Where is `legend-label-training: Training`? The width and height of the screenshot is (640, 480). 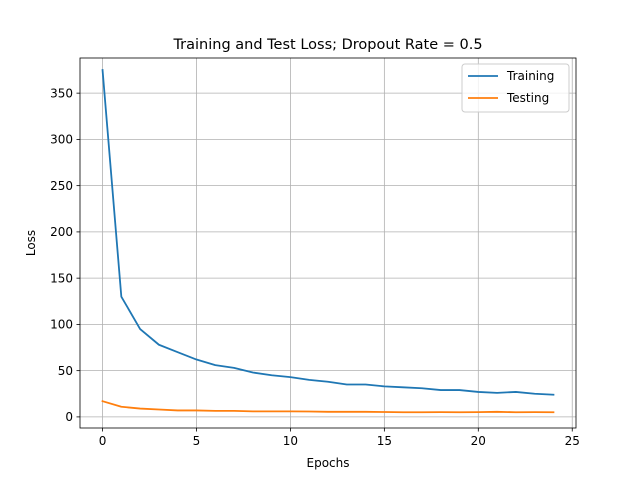 legend-label-training: Training is located at coordinates (530, 76).